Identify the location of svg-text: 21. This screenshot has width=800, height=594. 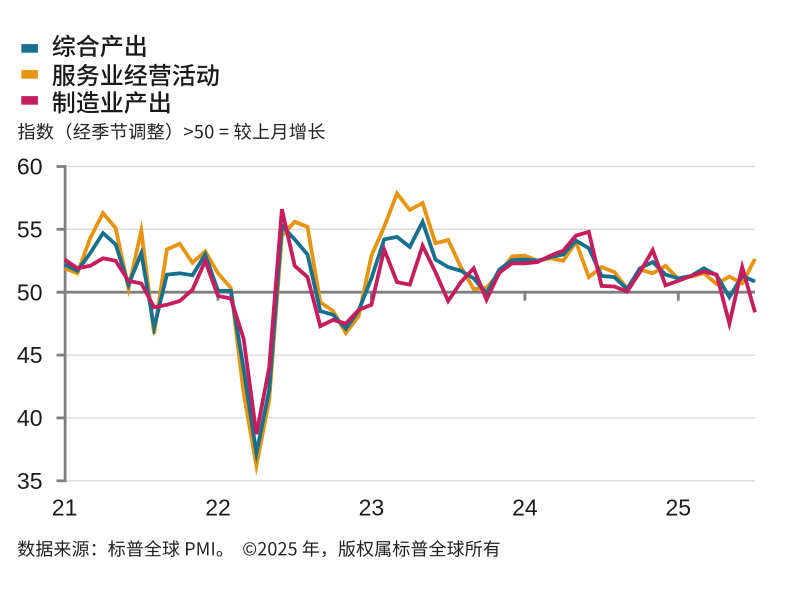
(65, 507).